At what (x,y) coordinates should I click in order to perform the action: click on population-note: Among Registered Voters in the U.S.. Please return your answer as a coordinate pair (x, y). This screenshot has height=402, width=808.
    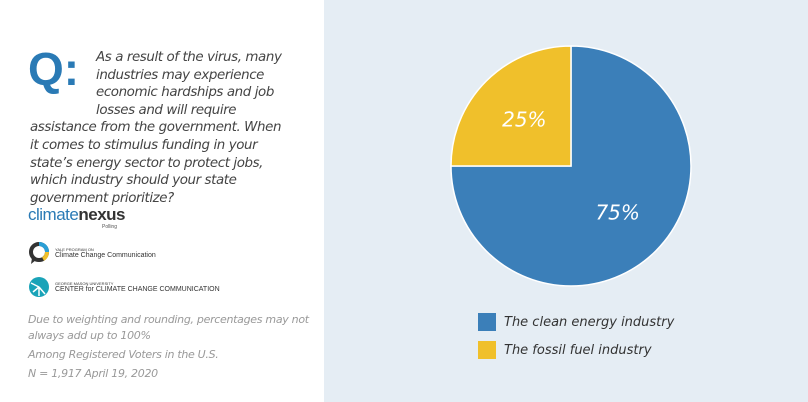
    Looking at the image, I should click on (123, 354).